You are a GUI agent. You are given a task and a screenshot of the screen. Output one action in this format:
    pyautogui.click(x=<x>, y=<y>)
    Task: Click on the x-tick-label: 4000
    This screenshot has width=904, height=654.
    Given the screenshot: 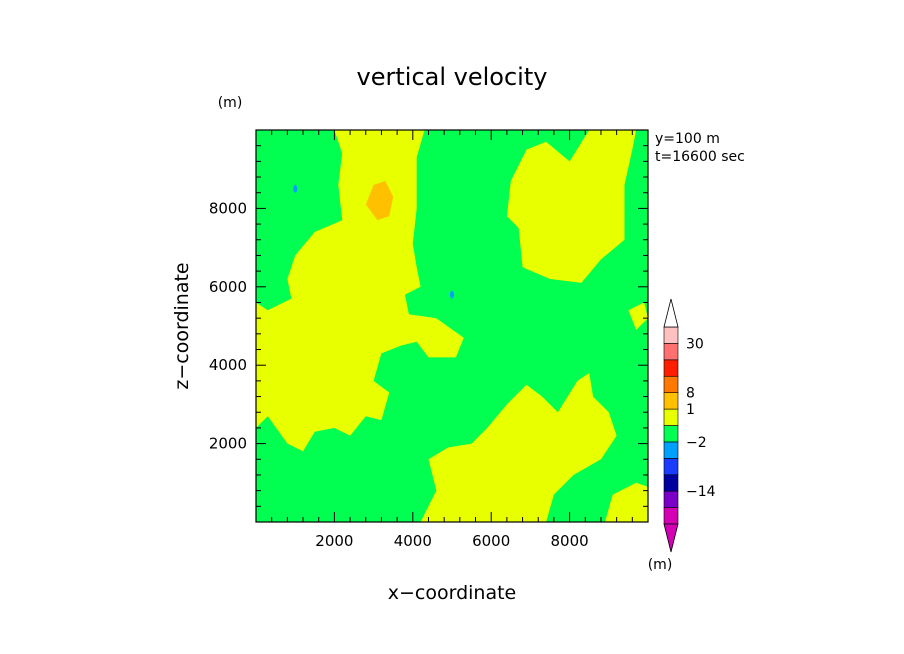 What is the action you would take?
    pyautogui.click(x=413, y=541)
    